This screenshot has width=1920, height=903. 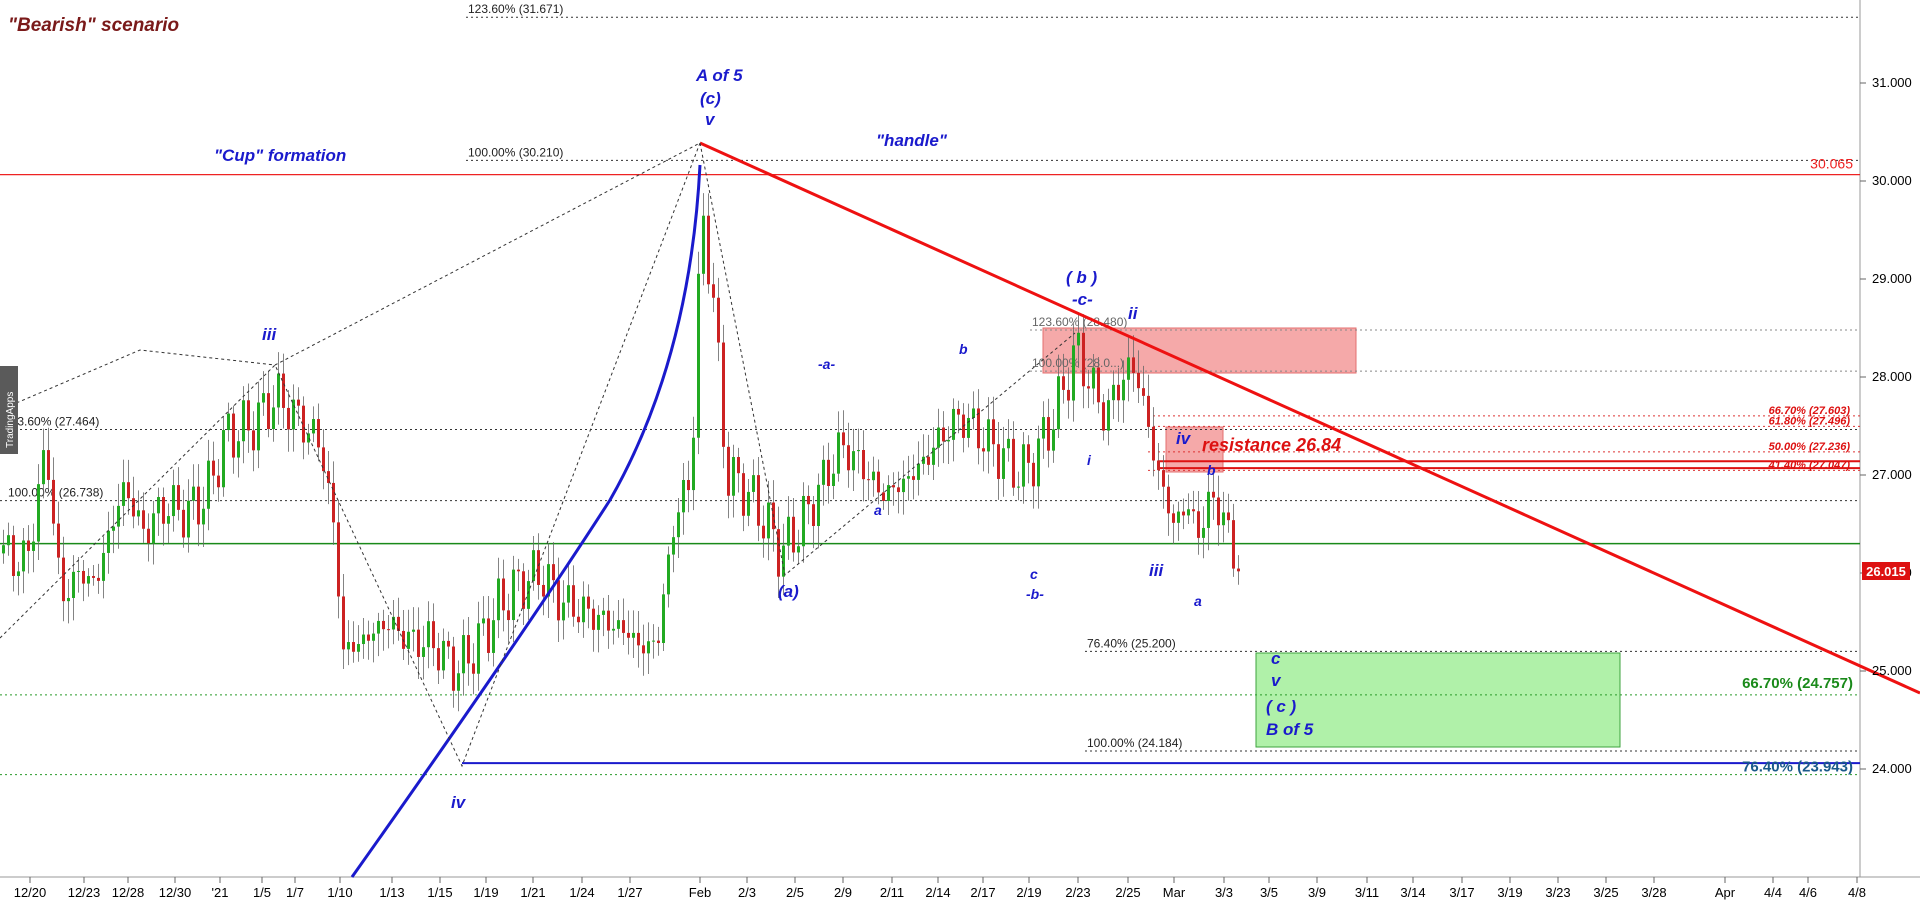 What do you see at coordinates (84, 892) in the screenshot?
I see `x-tick-label: 12/23` at bounding box center [84, 892].